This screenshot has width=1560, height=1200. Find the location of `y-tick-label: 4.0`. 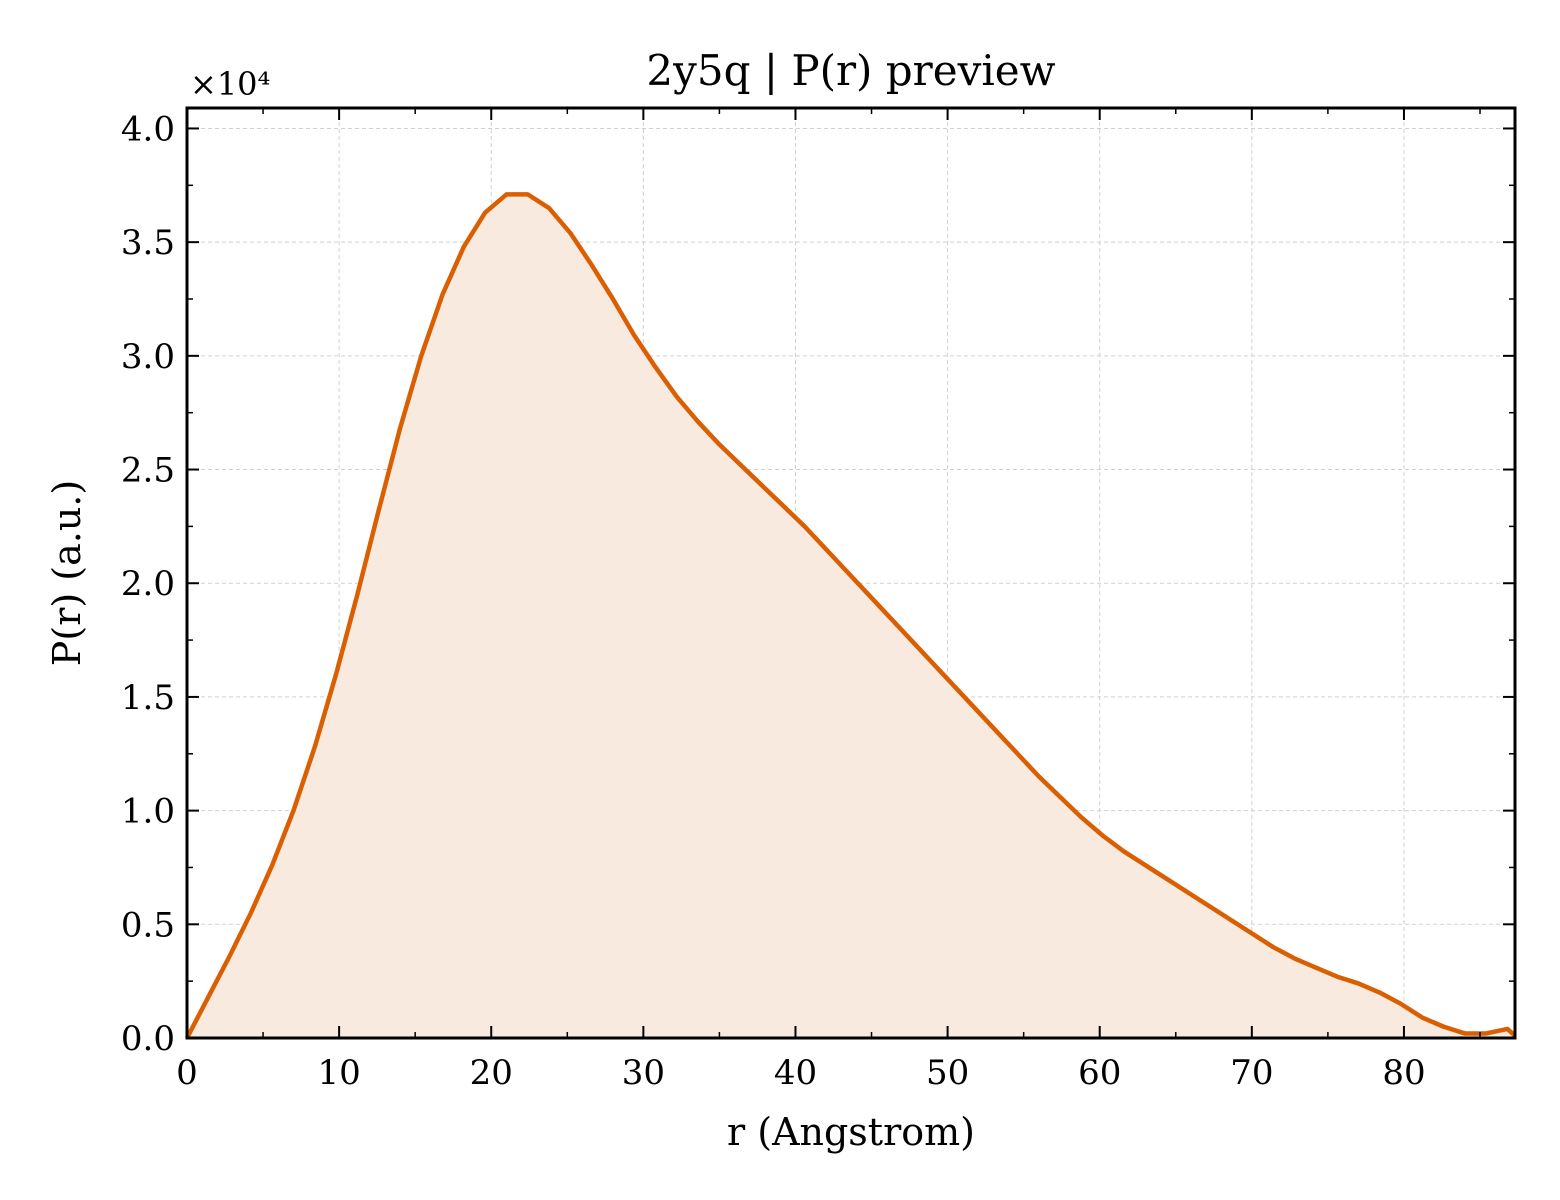

y-tick-label: 4.0 is located at coordinates (148, 129).